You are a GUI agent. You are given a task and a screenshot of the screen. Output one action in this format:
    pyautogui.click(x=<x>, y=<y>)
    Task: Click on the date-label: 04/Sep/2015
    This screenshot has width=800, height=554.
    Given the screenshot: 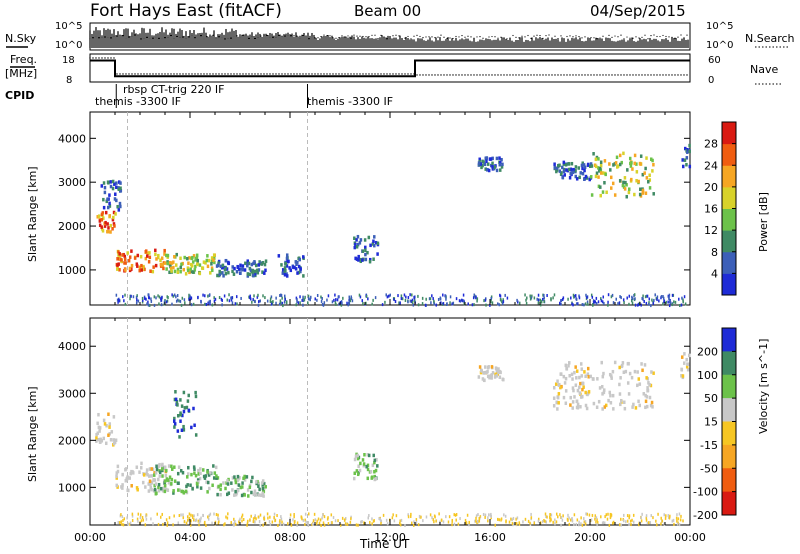 What is the action you would take?
    pyautogui.click(x=638, y=11)
    